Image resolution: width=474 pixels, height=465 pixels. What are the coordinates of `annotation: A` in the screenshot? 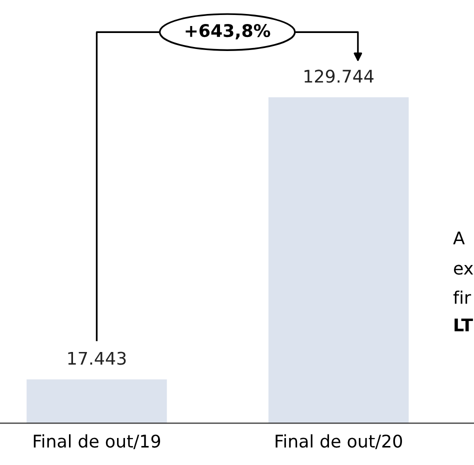 It's located at (459, 238).